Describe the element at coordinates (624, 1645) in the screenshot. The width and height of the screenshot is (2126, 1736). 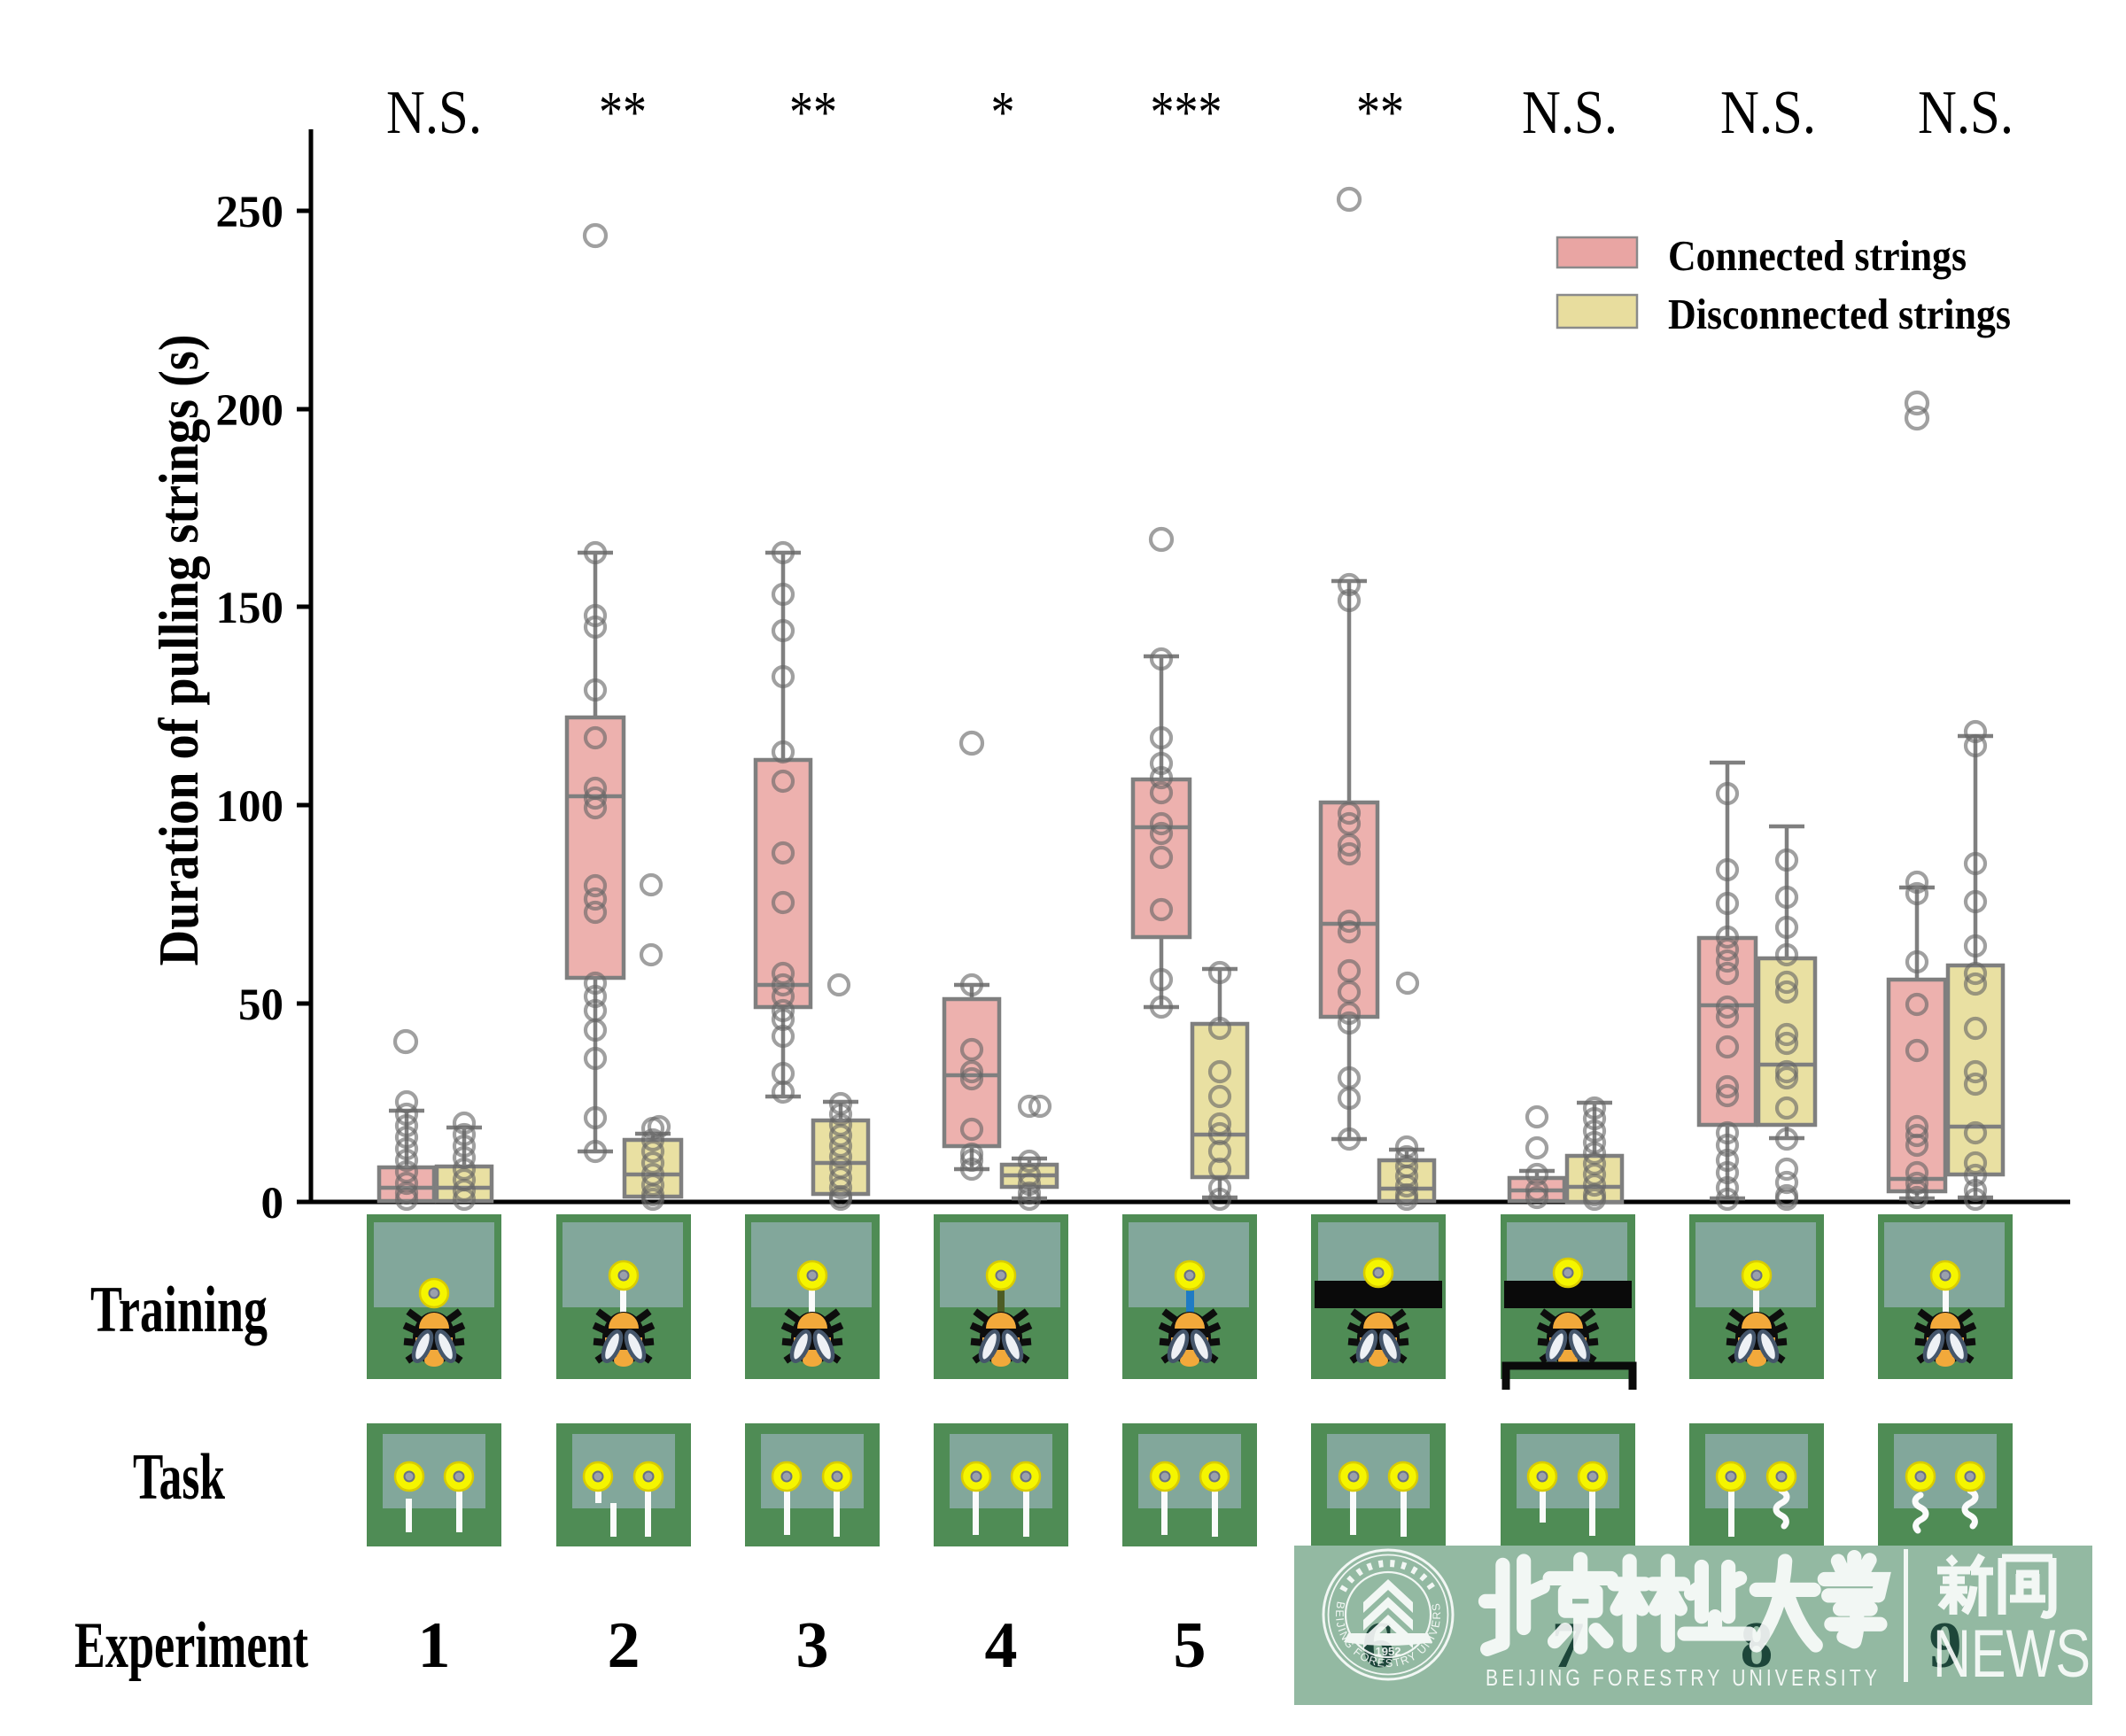
I see `svg-text: 2` at that location.